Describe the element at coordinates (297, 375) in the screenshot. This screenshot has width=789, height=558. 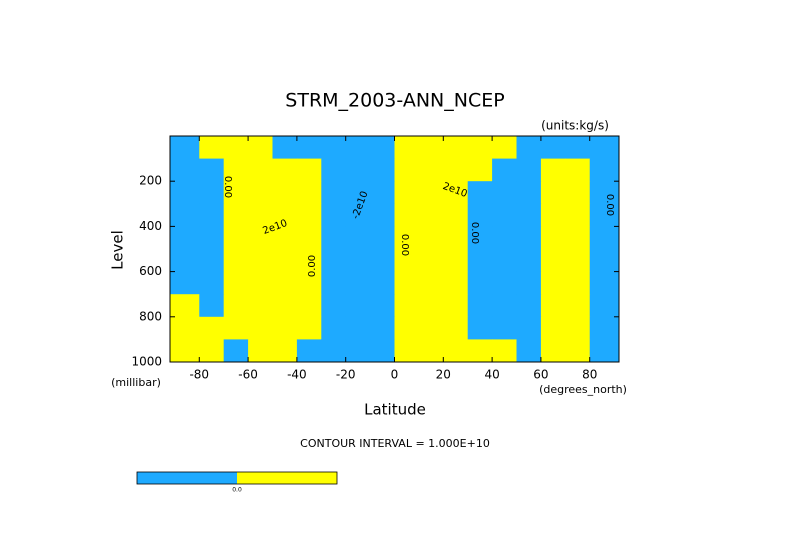
I see `x-tick-label: -40` at that location.